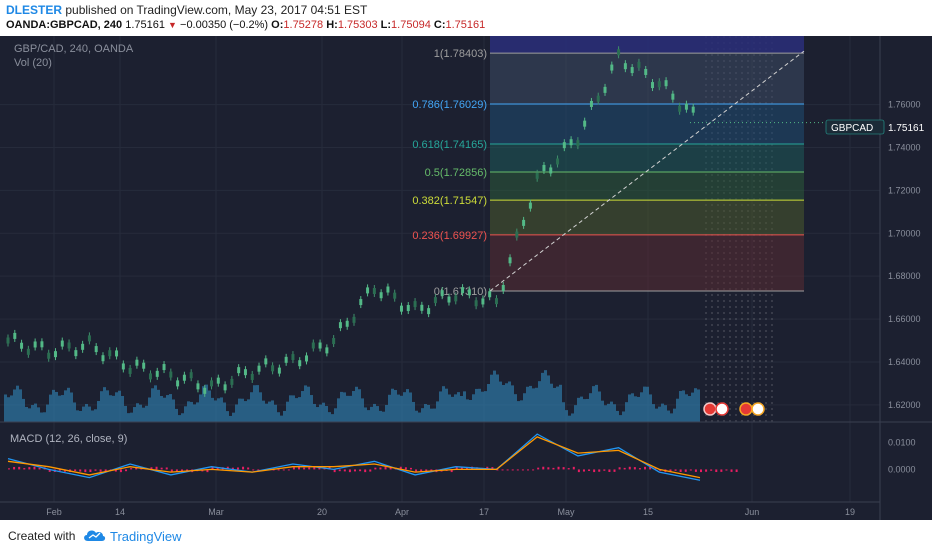 The width and height of the screenshot is (932, 550). Describe the element at coordinates (466, 535) in the screenshot. I see `footer: Created with TradingView` at that location.